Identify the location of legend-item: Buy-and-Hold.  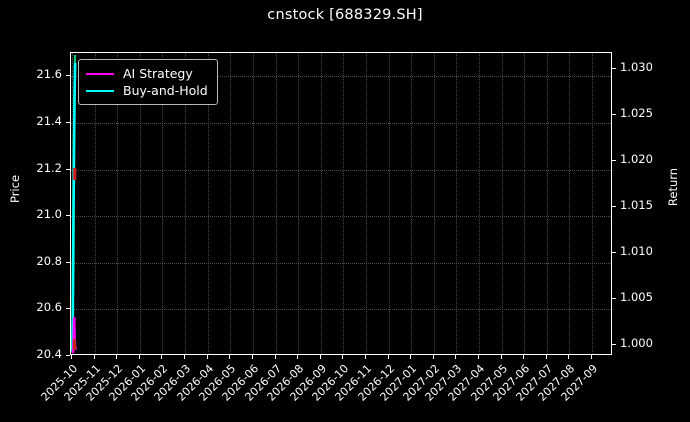
(147, 90).